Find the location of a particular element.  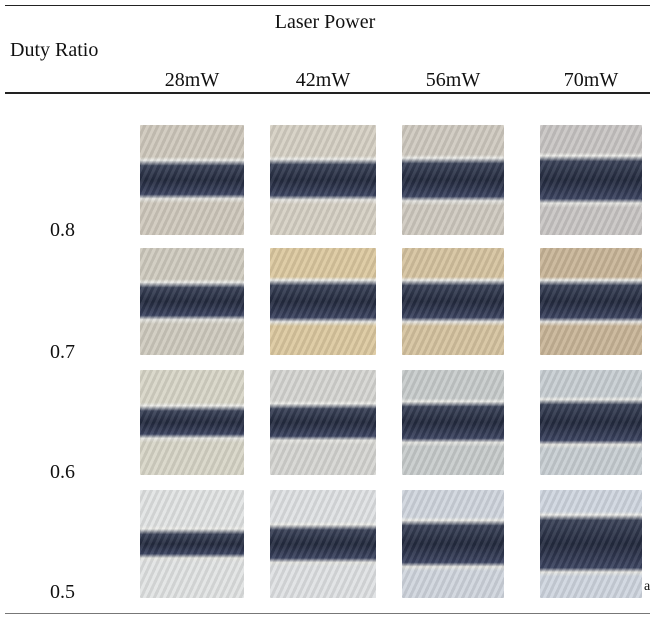

row-label: 0.5 is located at coordinates (62, 592).